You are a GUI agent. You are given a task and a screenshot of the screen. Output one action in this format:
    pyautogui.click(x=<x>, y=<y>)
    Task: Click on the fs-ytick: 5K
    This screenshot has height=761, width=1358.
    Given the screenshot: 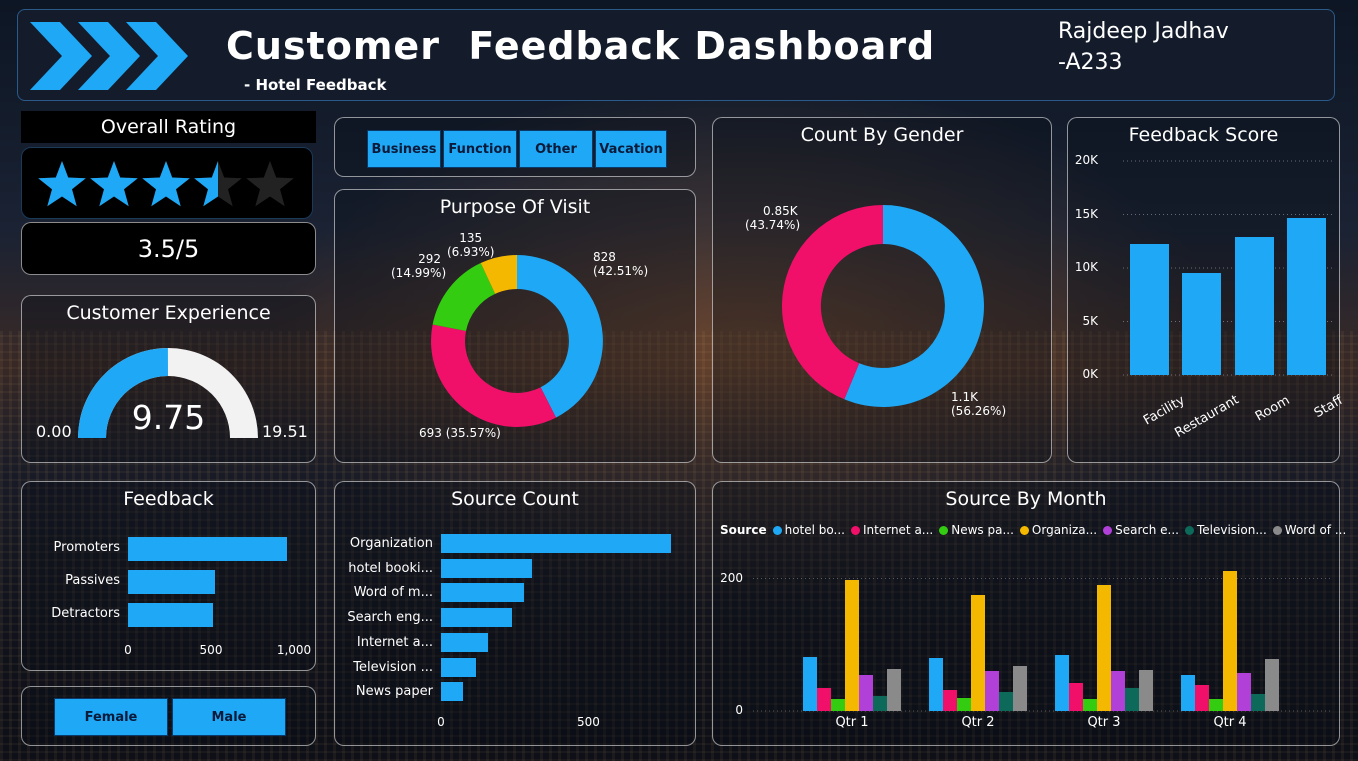 What is the action you would take?
    pyautogui.click(x=1083, y=321)
    